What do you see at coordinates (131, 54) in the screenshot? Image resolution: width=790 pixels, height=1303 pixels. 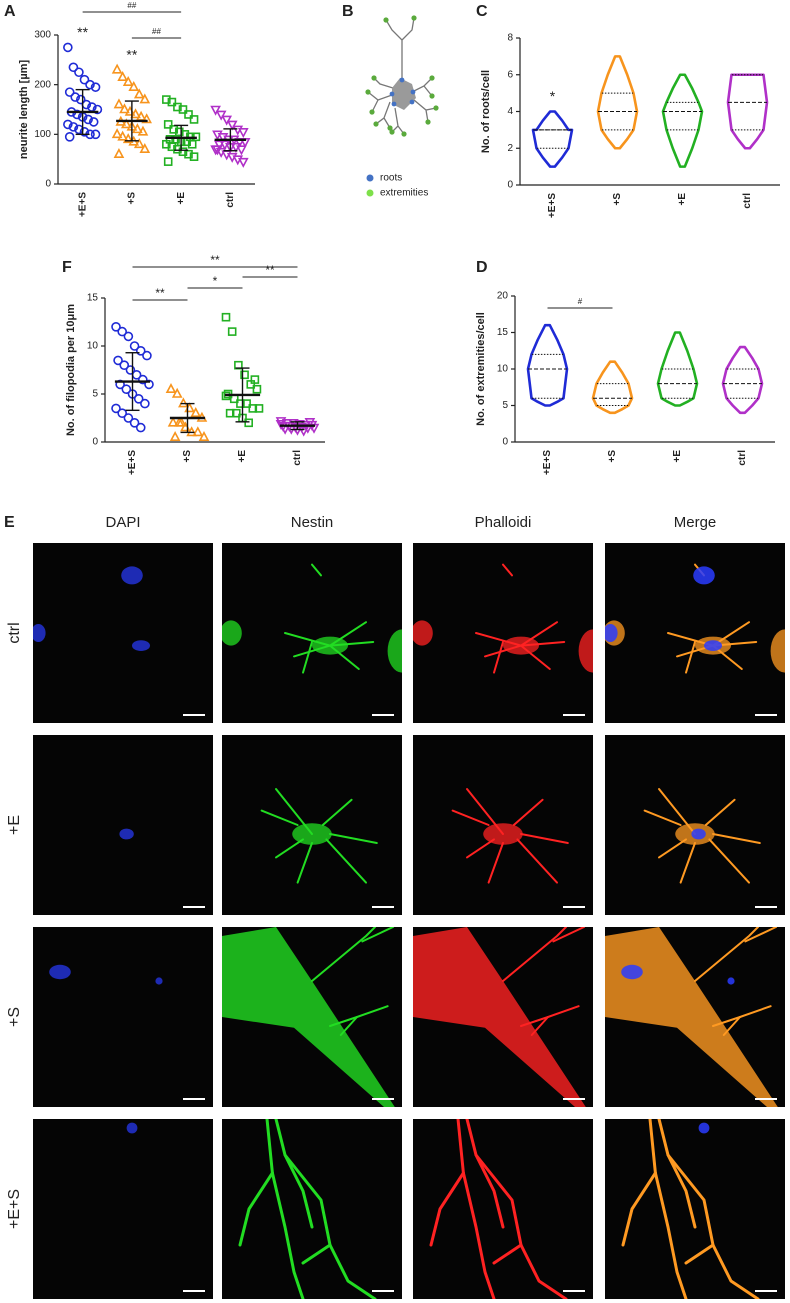 I see `significance-label: **` at bounding box center [131, 54].